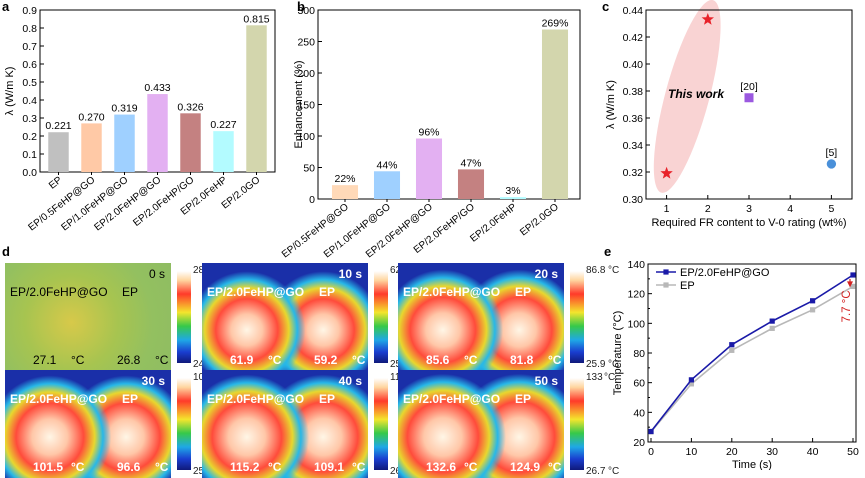 The width and height of the screenshot is (865, 478). What do you see at coordinates (88, 424) in the screenshot?
I see `thermal-image: EP/2.0FeHP@GO EP 30 s 101.5 96.6 °C °C` at bounding box center [88, 424].